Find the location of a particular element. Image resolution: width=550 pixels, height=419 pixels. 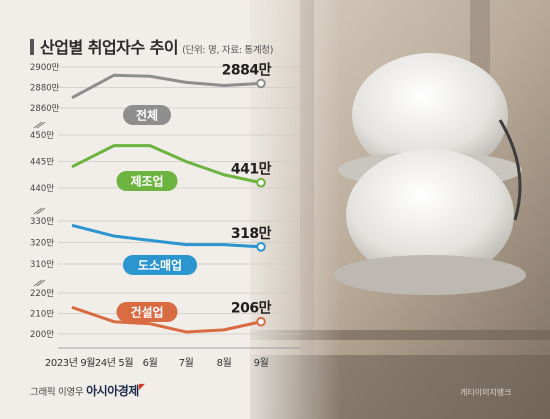

y-tick-label: 2900만 is located at coordinates (45, 68).